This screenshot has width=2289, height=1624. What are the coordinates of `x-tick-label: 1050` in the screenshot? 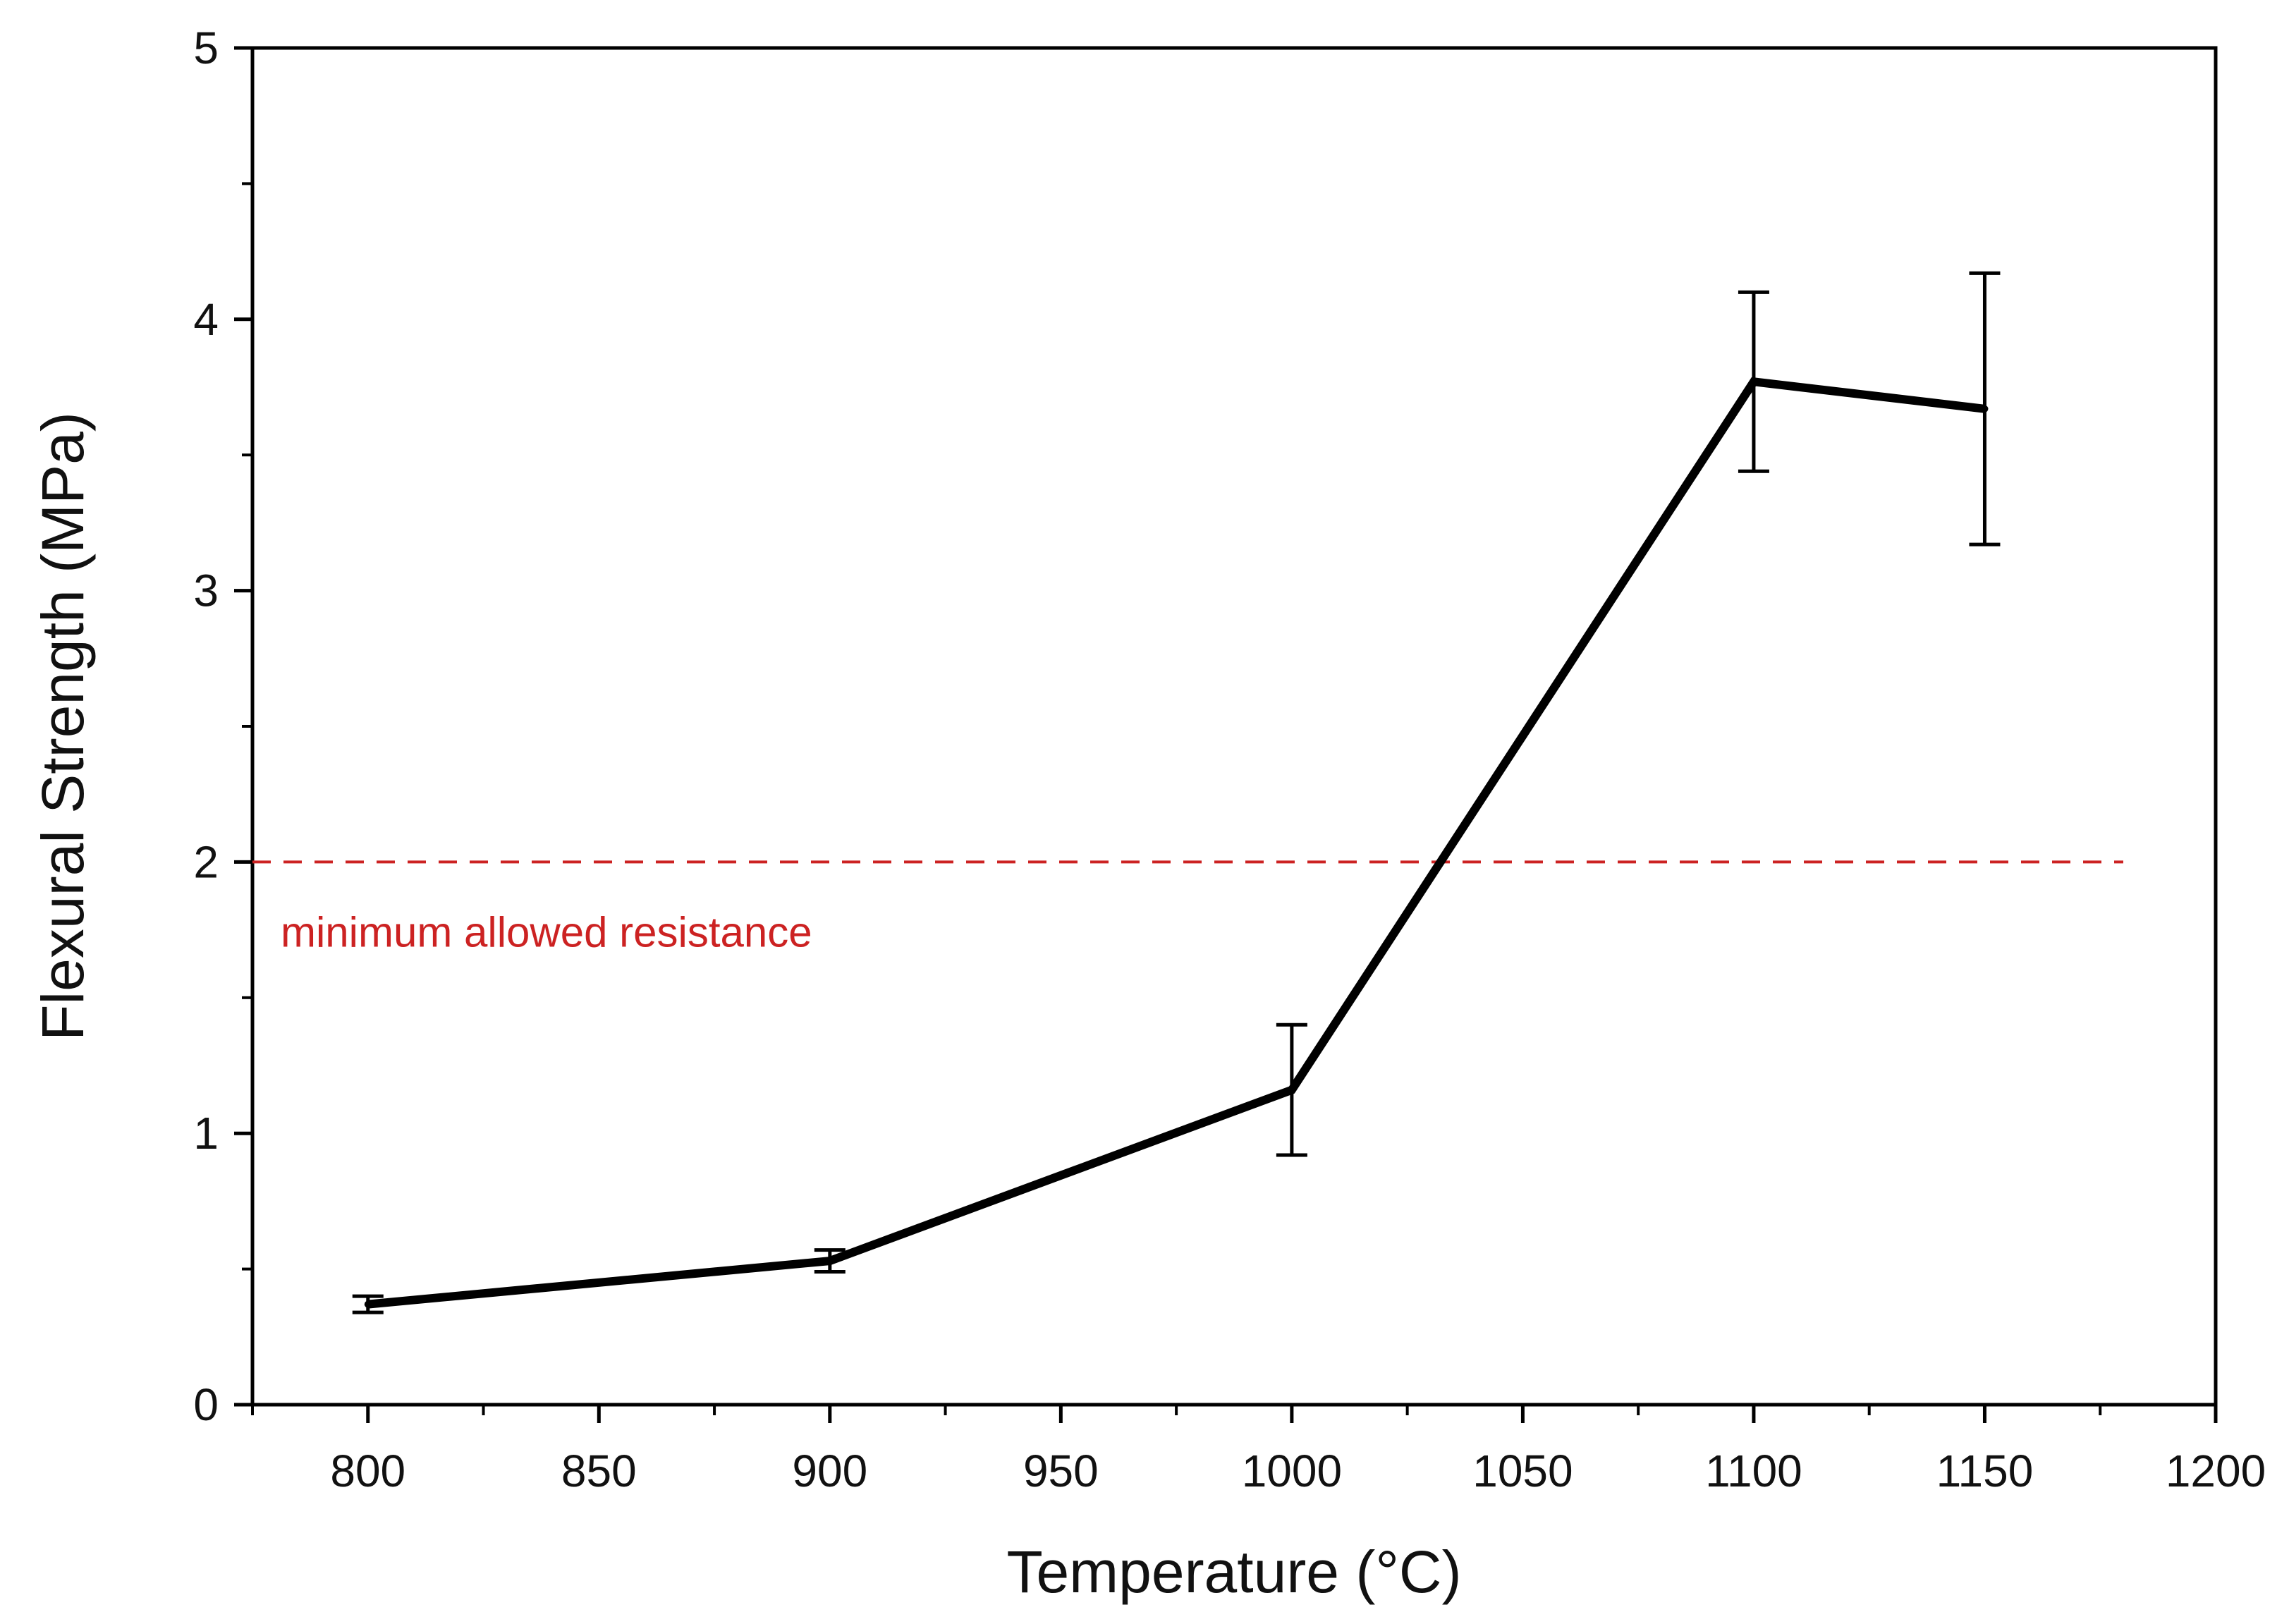 It's located at (1522, 1471).